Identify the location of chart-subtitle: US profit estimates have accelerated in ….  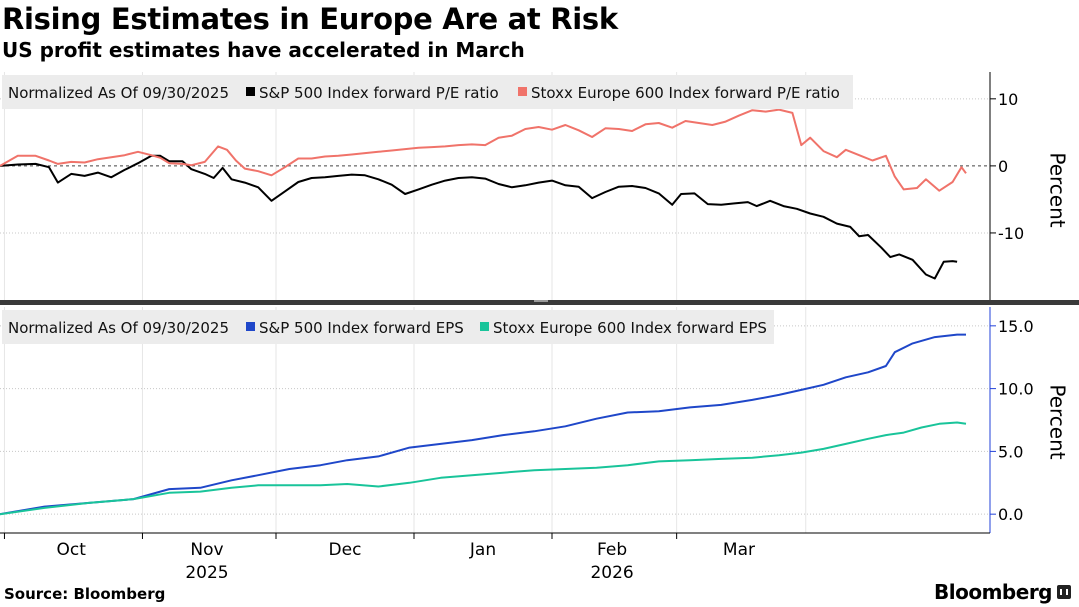
(263, 50).